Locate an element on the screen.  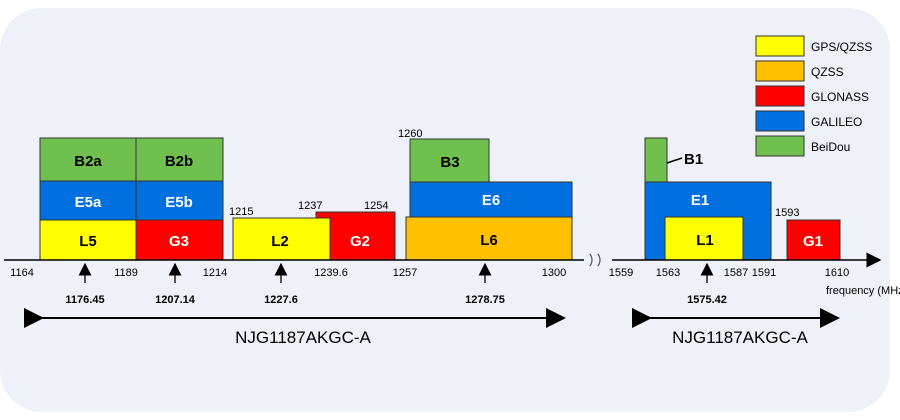
legend-label: GPS/QZSS is located at coordinates (841, 47).